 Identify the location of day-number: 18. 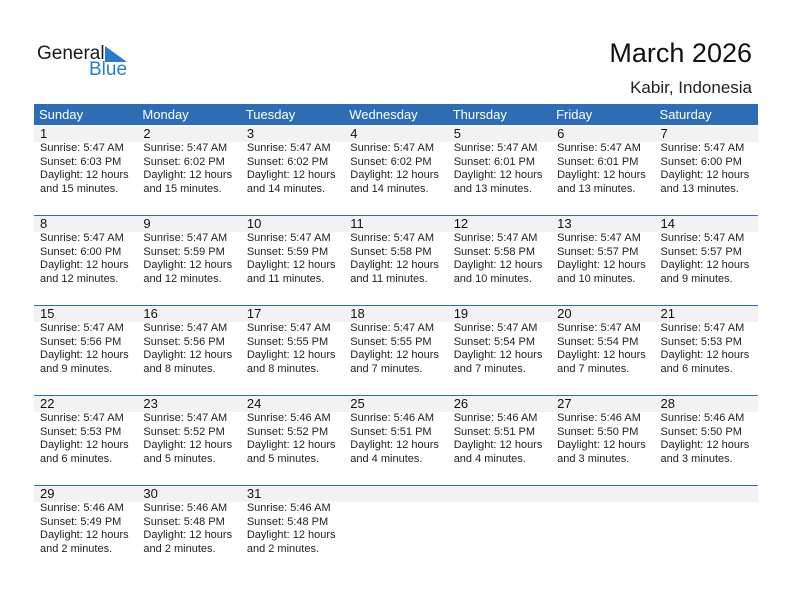
(396, 314).